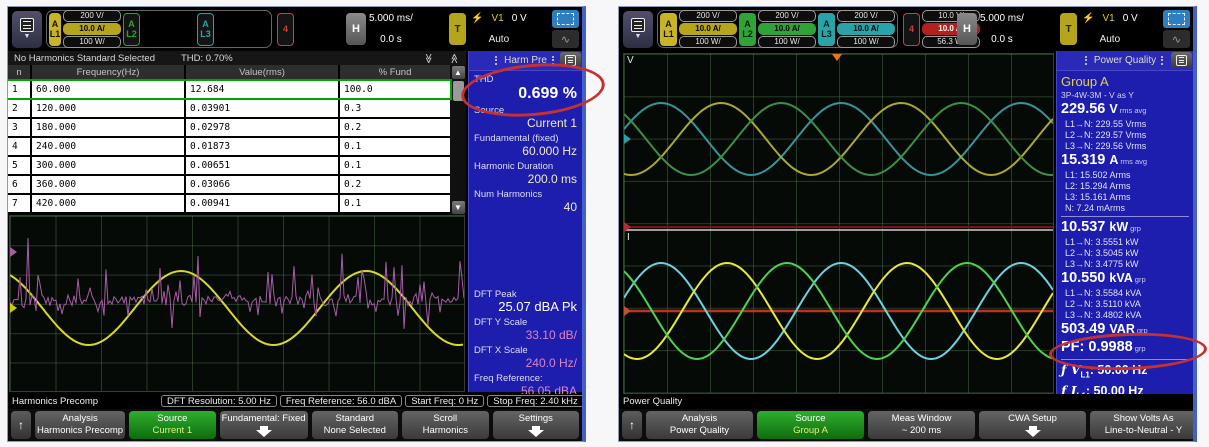  What do you see at coordinates (1002, 39) in the screenshot?
I see `timebase-offset: 0.0 s` at bounding box center [1002, 39].